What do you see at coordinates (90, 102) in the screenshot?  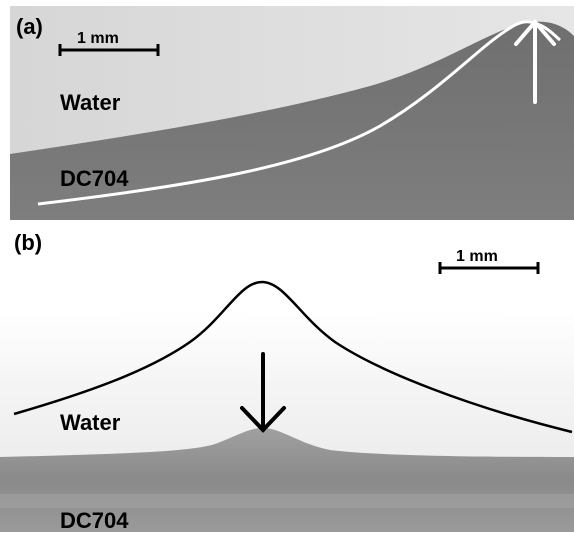 I see `water-label-a: Water` at bounding box center [90, 102].